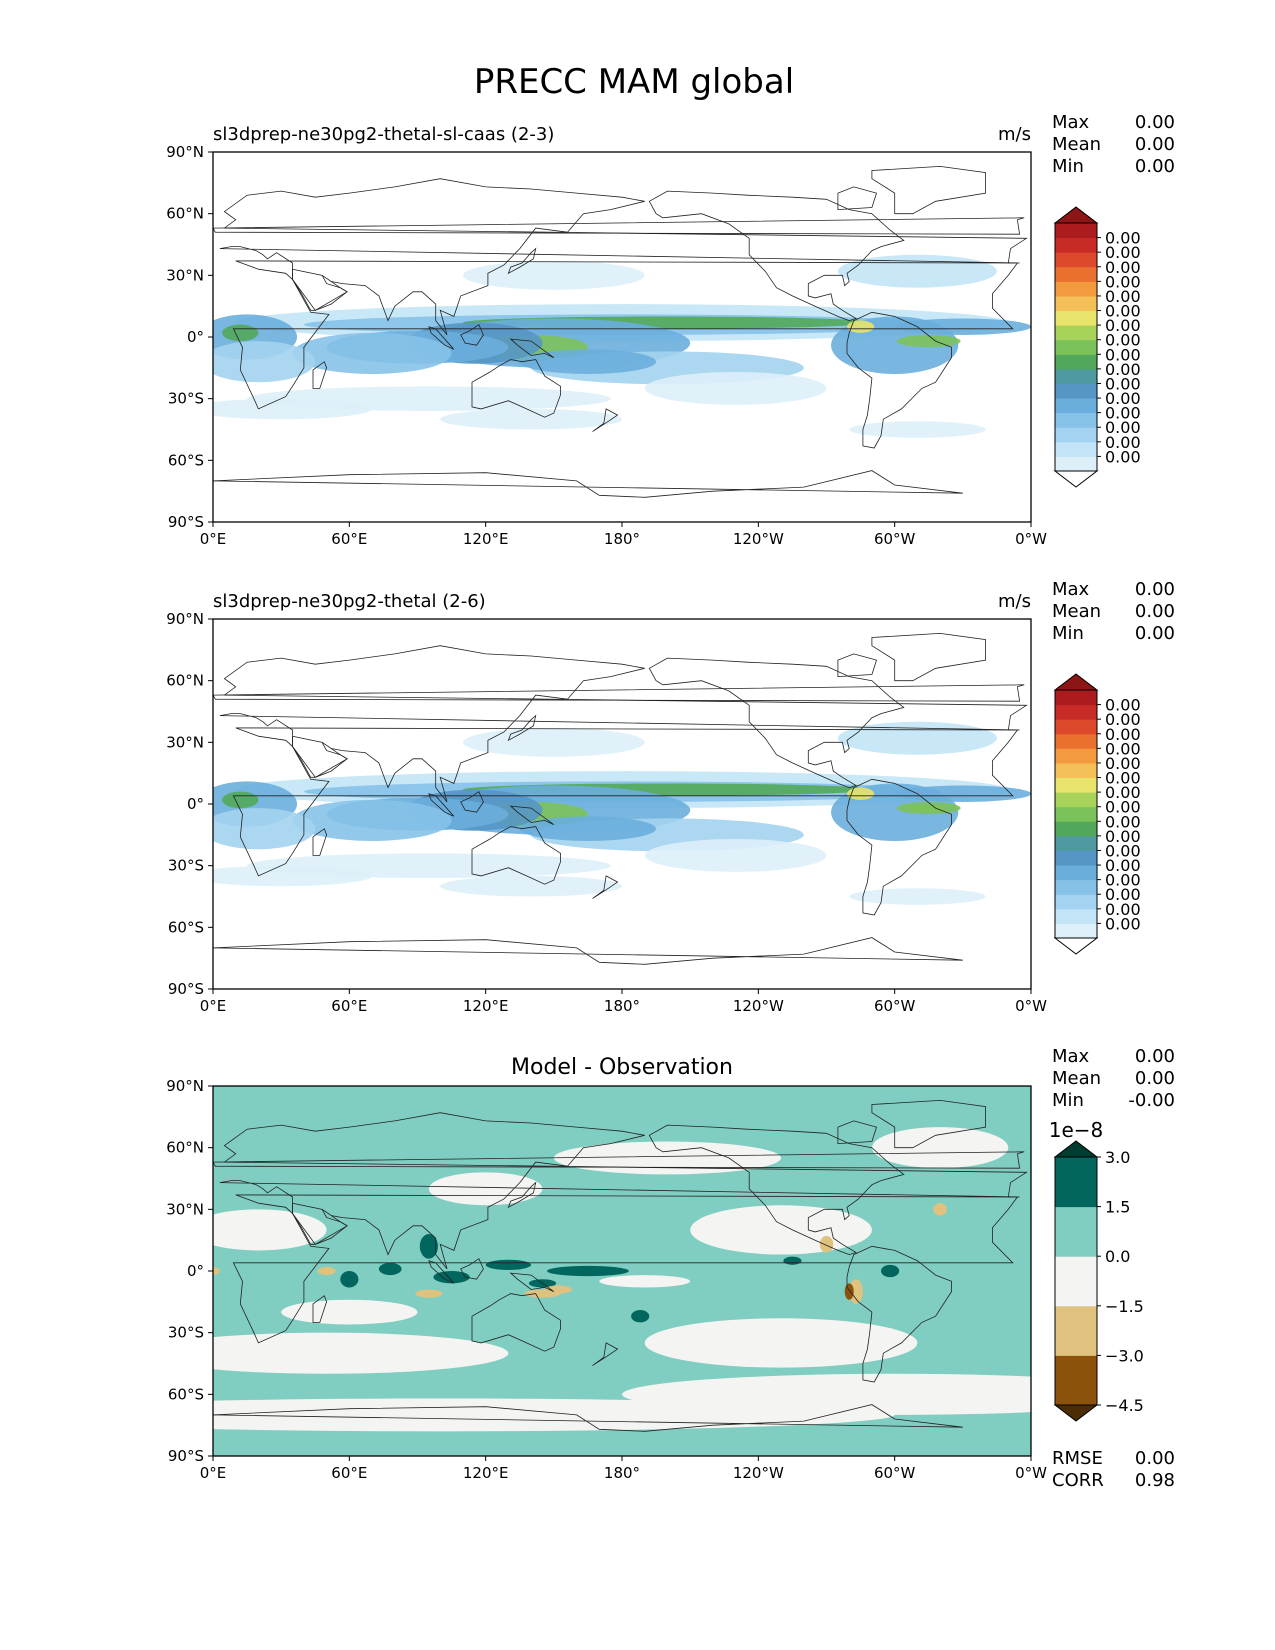  Describe the element at coordinates (1151, 1100) in the screenshot. I see `stat-value: -0.00` at that location.